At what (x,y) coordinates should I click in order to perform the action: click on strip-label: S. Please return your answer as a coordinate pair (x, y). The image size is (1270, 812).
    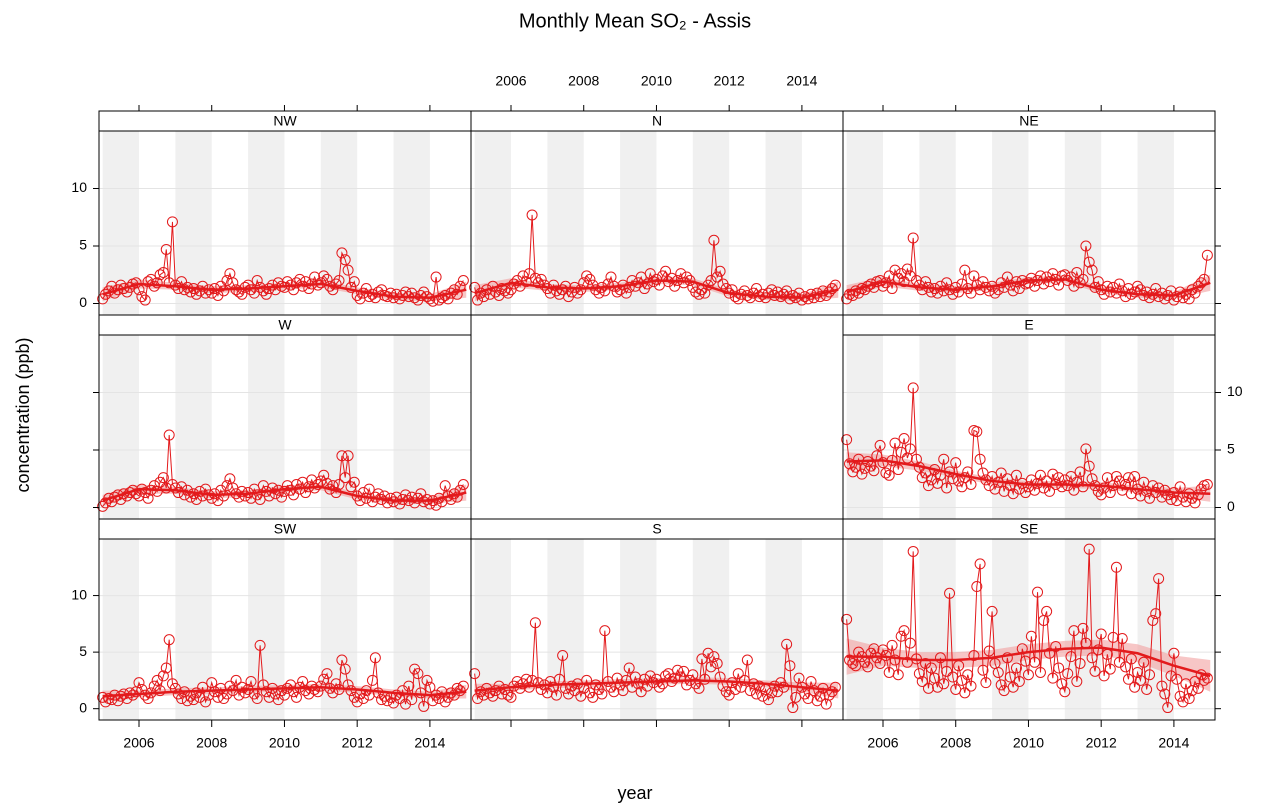
    Looking at the image, I should click on (656, 529).